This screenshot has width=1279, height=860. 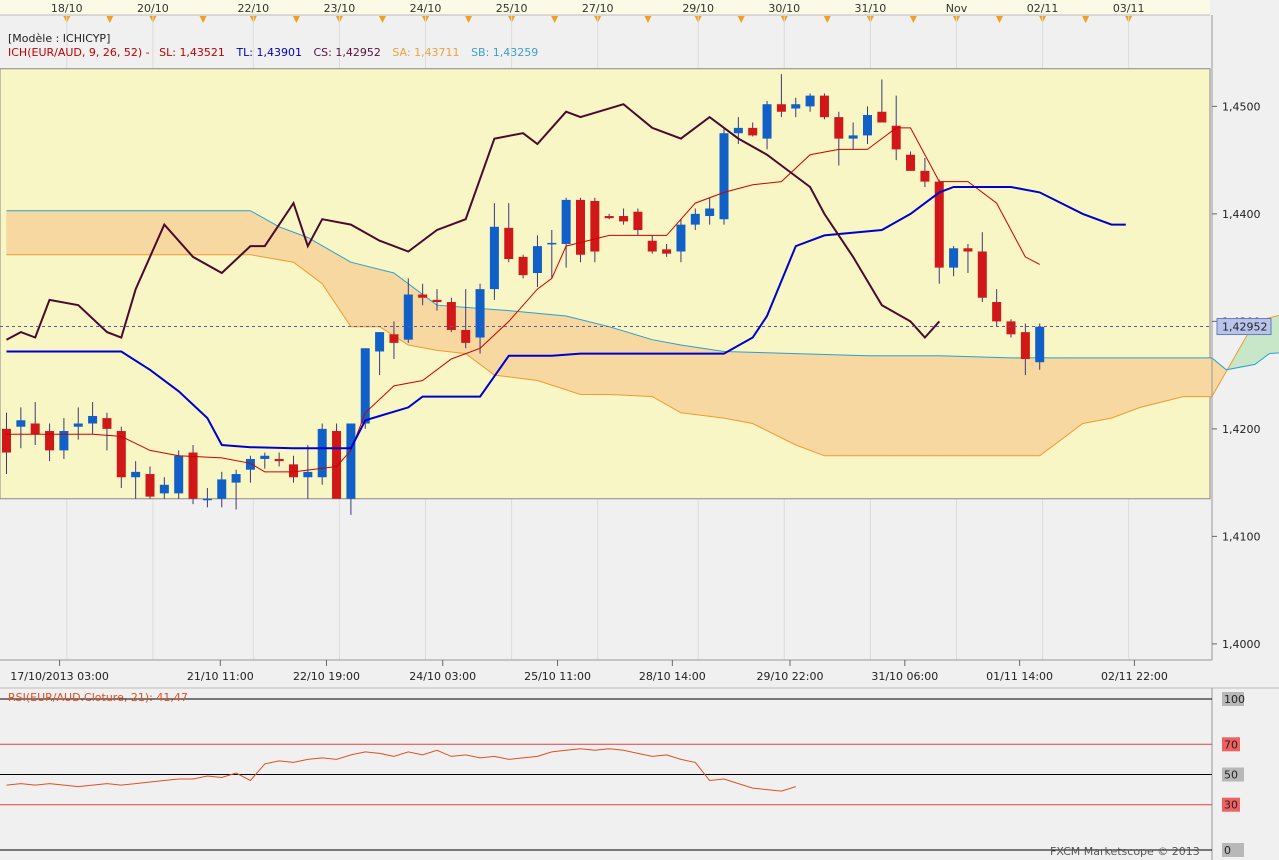 What do you see at coordinates (1241, 429) in the screenshot?
I see `y-tick-label: 1,4200` at bounding box center [1241, 429].